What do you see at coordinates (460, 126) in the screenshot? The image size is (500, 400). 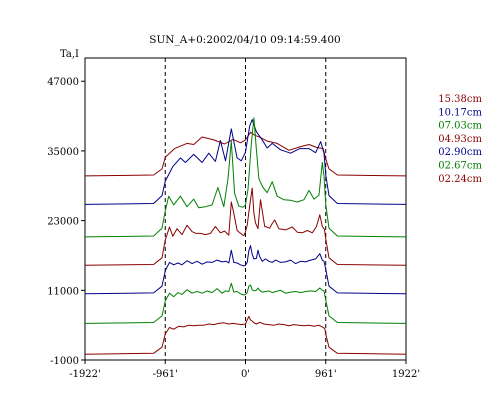 I see `legend-item: 07.03cm` at bounding box center [460, 126].